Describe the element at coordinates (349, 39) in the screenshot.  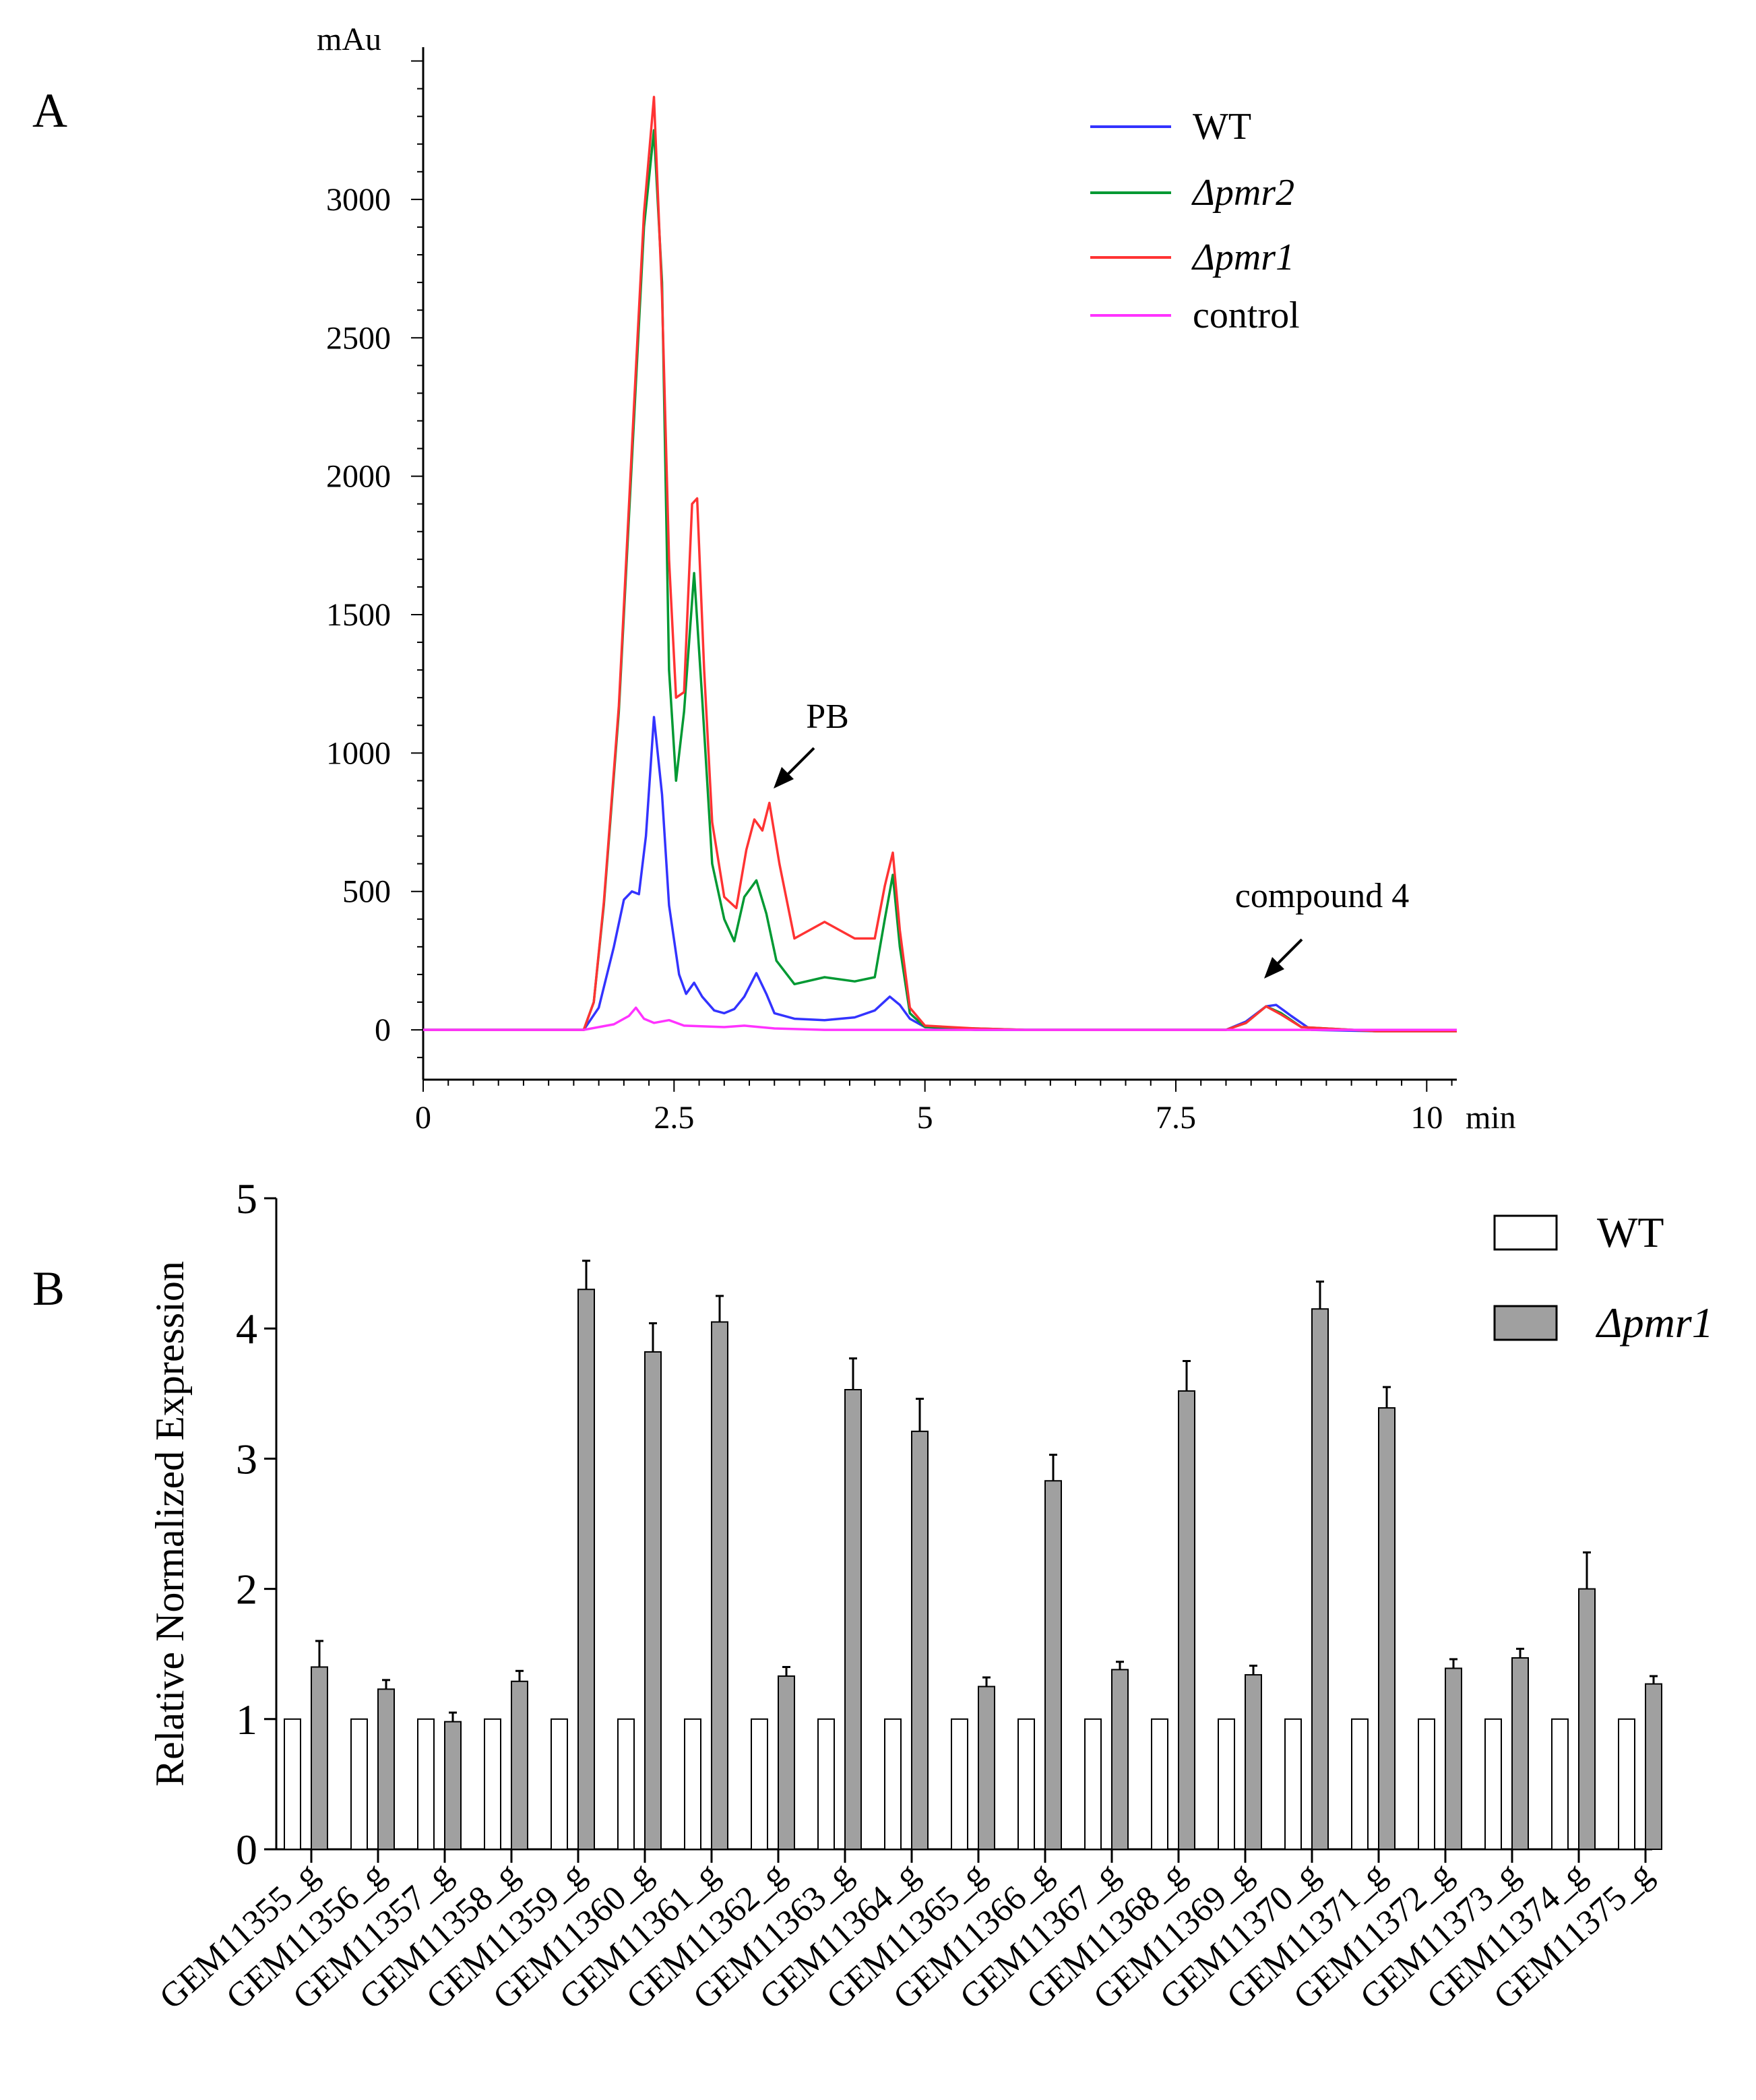
I see `y-axis-title: mAu` at that location.